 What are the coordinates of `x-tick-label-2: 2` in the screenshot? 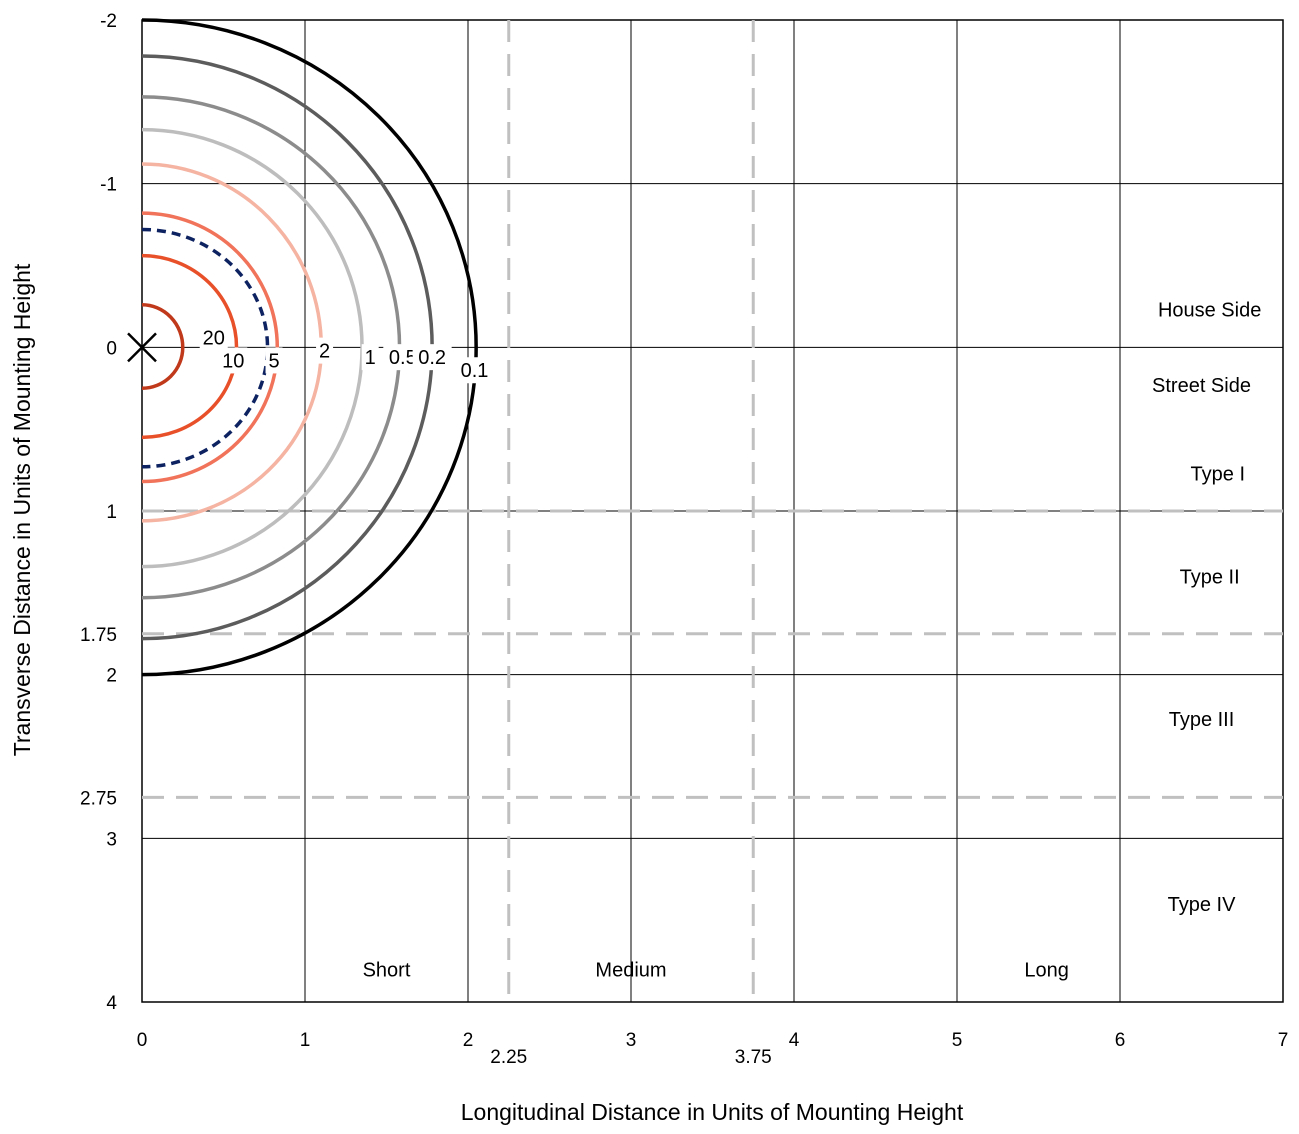 It's located at (468, 1040).